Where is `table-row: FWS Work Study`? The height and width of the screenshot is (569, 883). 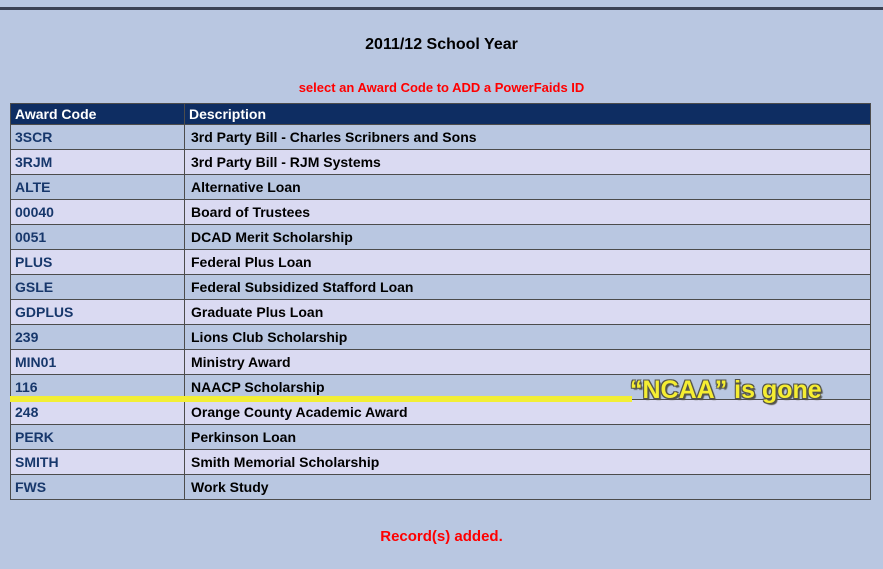
table-row: FWS Work Study is located at coordinates (440, 487).